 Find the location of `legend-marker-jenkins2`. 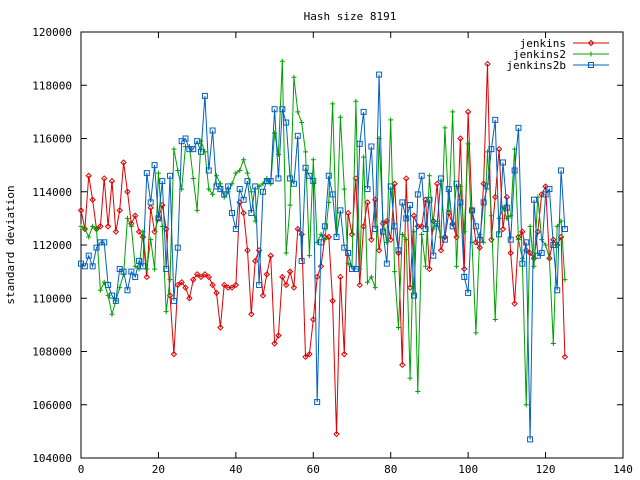

legend-marker-jenkins2 is located at coordinates (591, 54).